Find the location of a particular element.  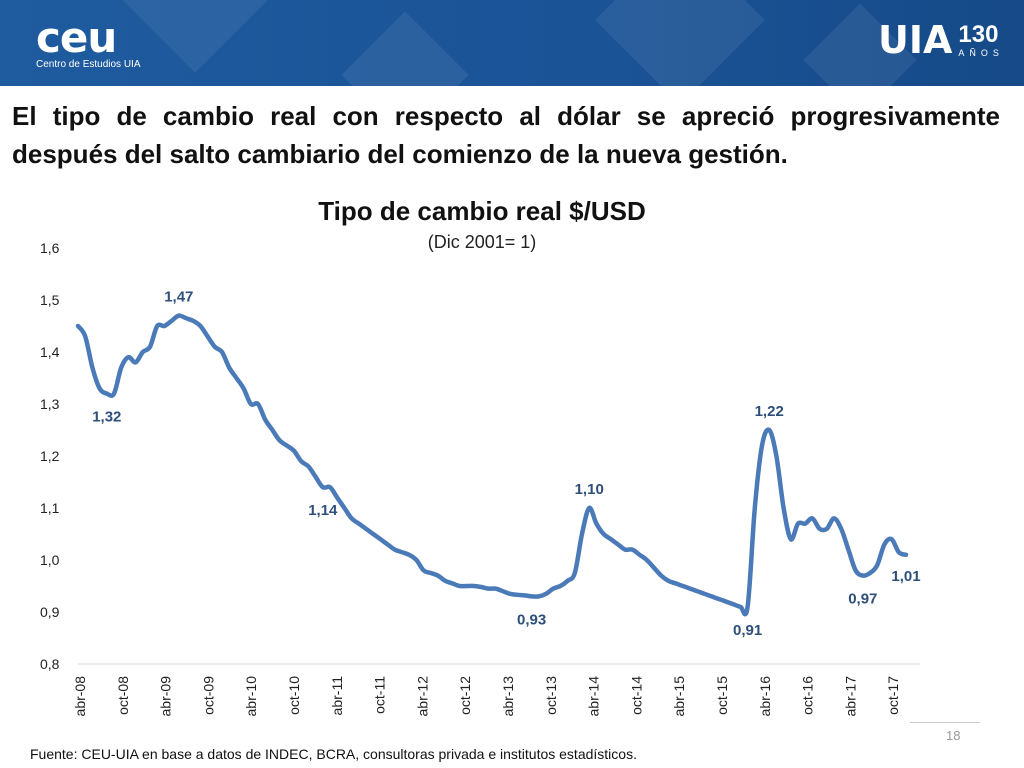

x-tick-label: abr-12 is located at coordinates (422, 696).